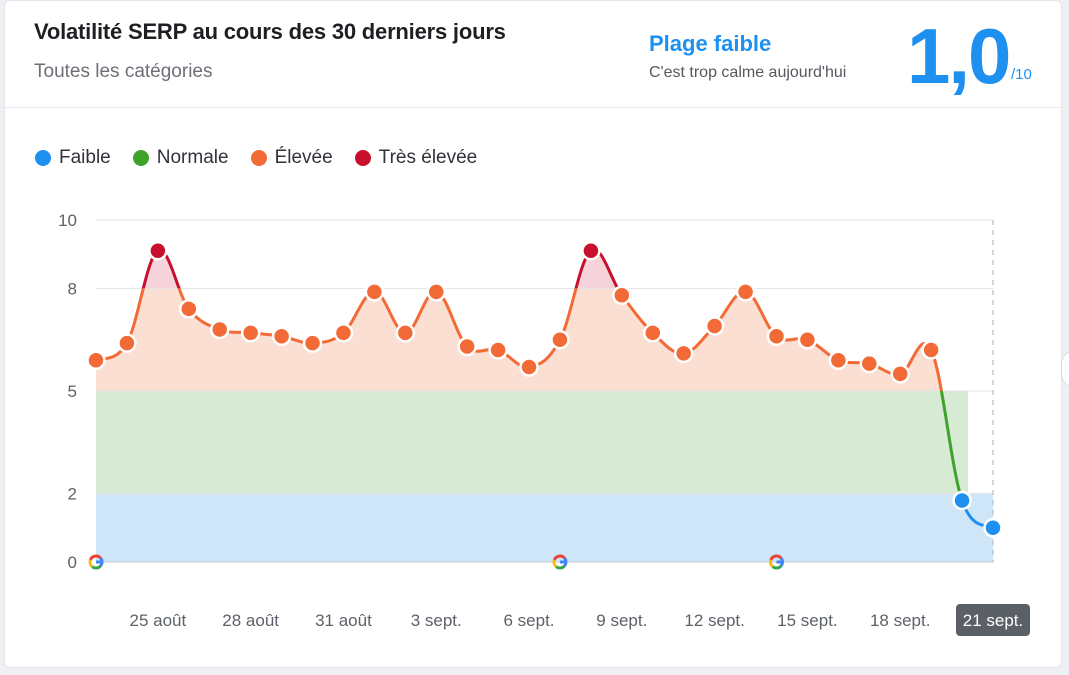  What do you see at coordinates (714, 620) in the screenshot?
I see `x-tick-label: 12 sept.` at bounding box center [714, 620].